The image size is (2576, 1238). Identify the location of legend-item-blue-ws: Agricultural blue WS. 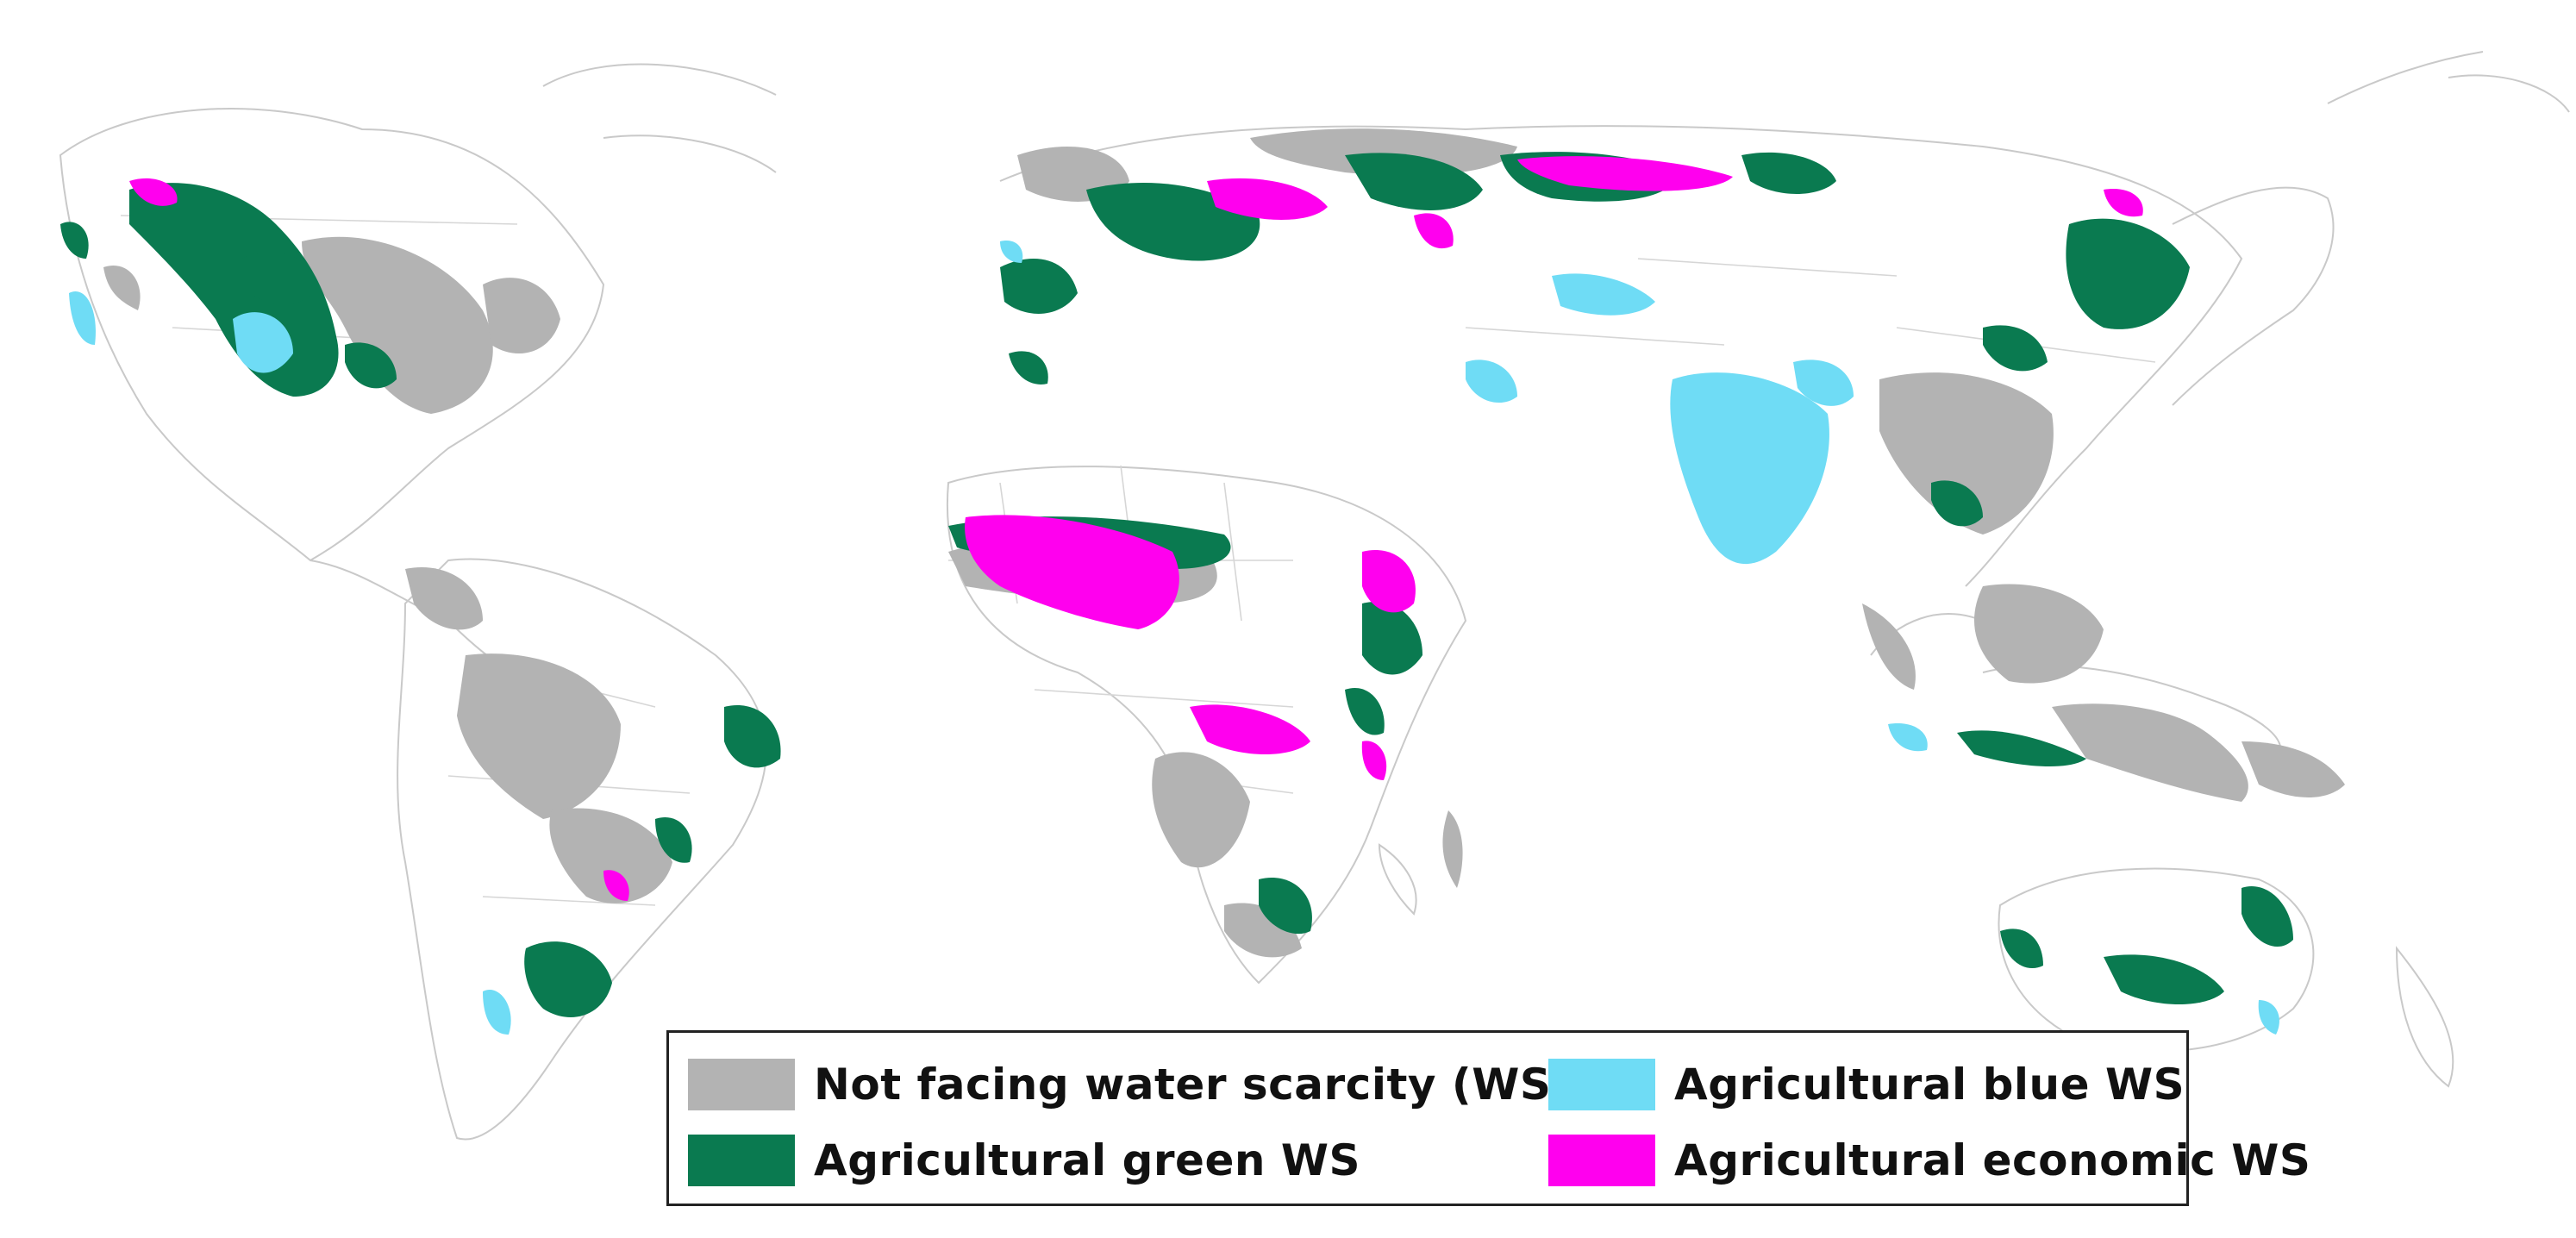
(1867, 1084).